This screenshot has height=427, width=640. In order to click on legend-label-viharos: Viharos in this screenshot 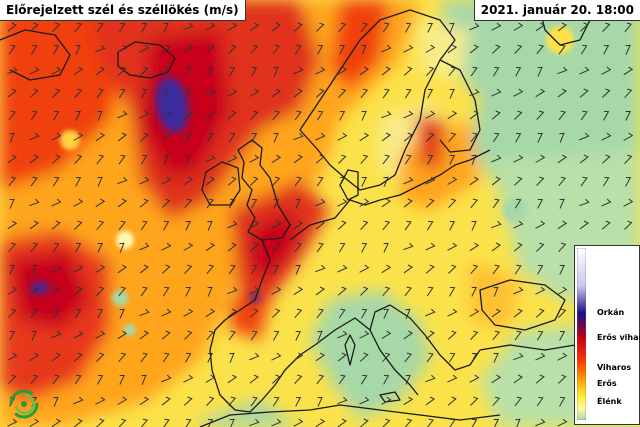, I will do `click(614, 367)`.